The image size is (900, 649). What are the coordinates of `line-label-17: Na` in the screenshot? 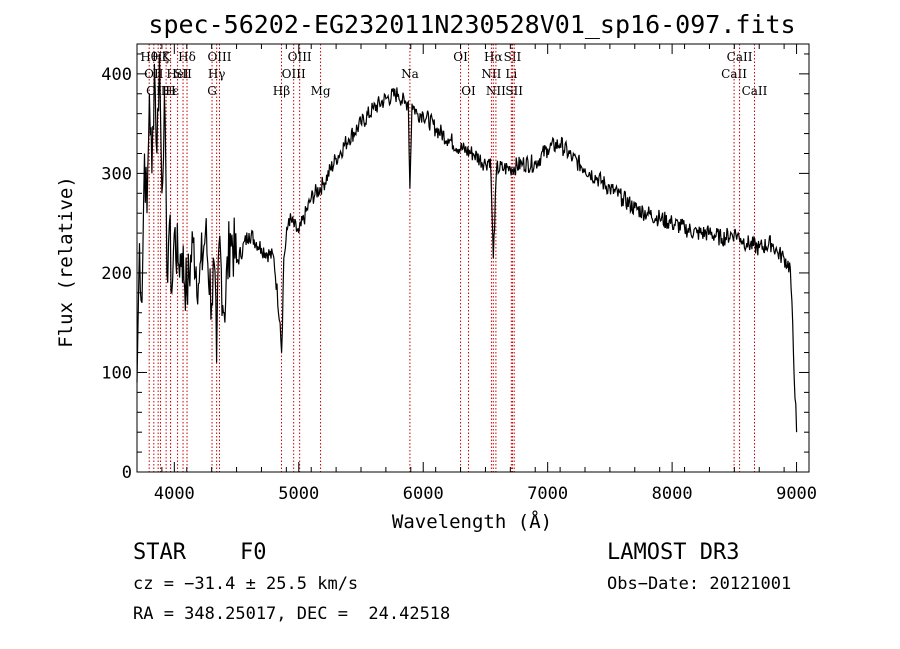 It's located at (410, 74).